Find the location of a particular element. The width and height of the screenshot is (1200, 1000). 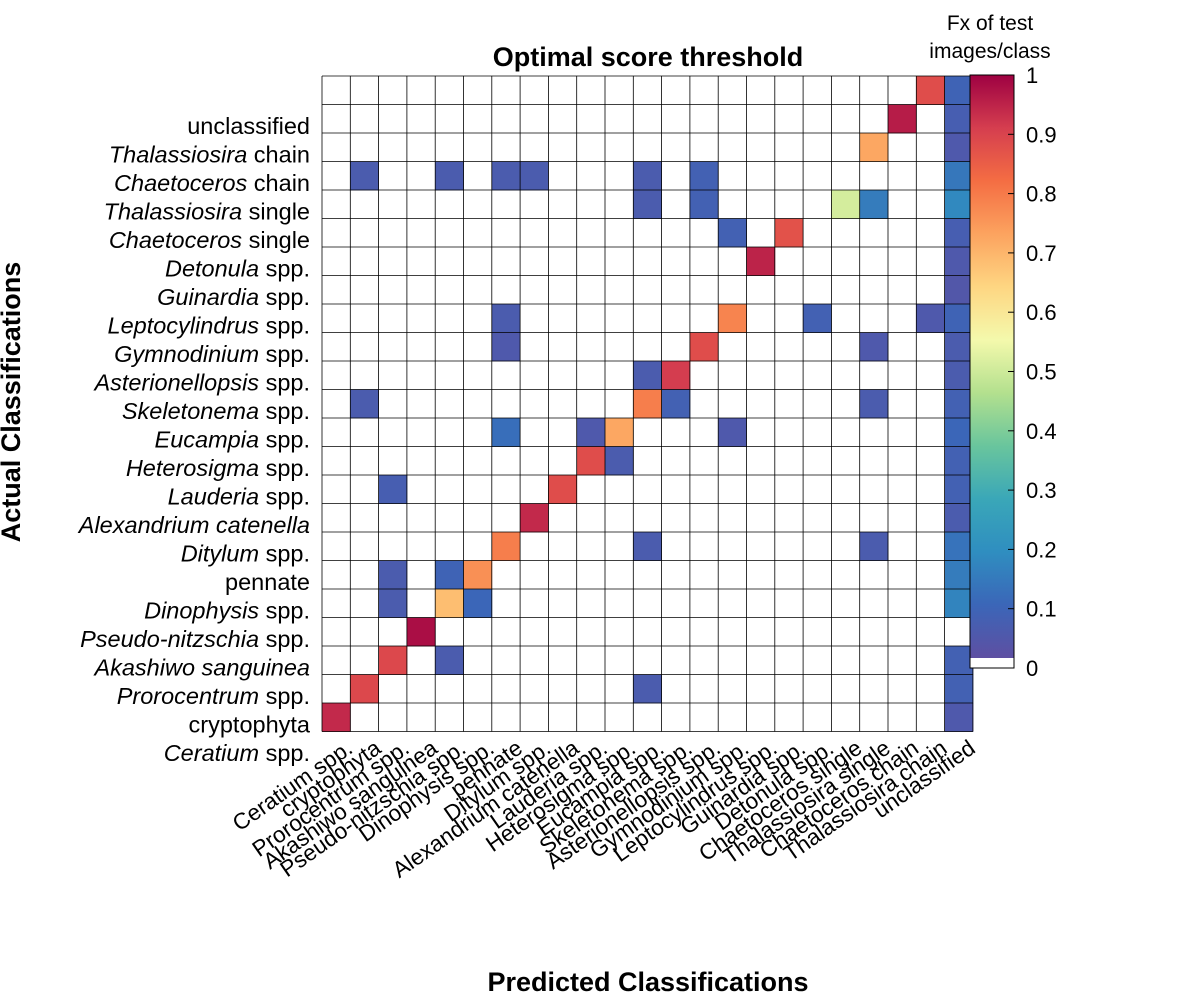

row-tick-label: Thalassiosira chain is located at coordinates (209, 154).